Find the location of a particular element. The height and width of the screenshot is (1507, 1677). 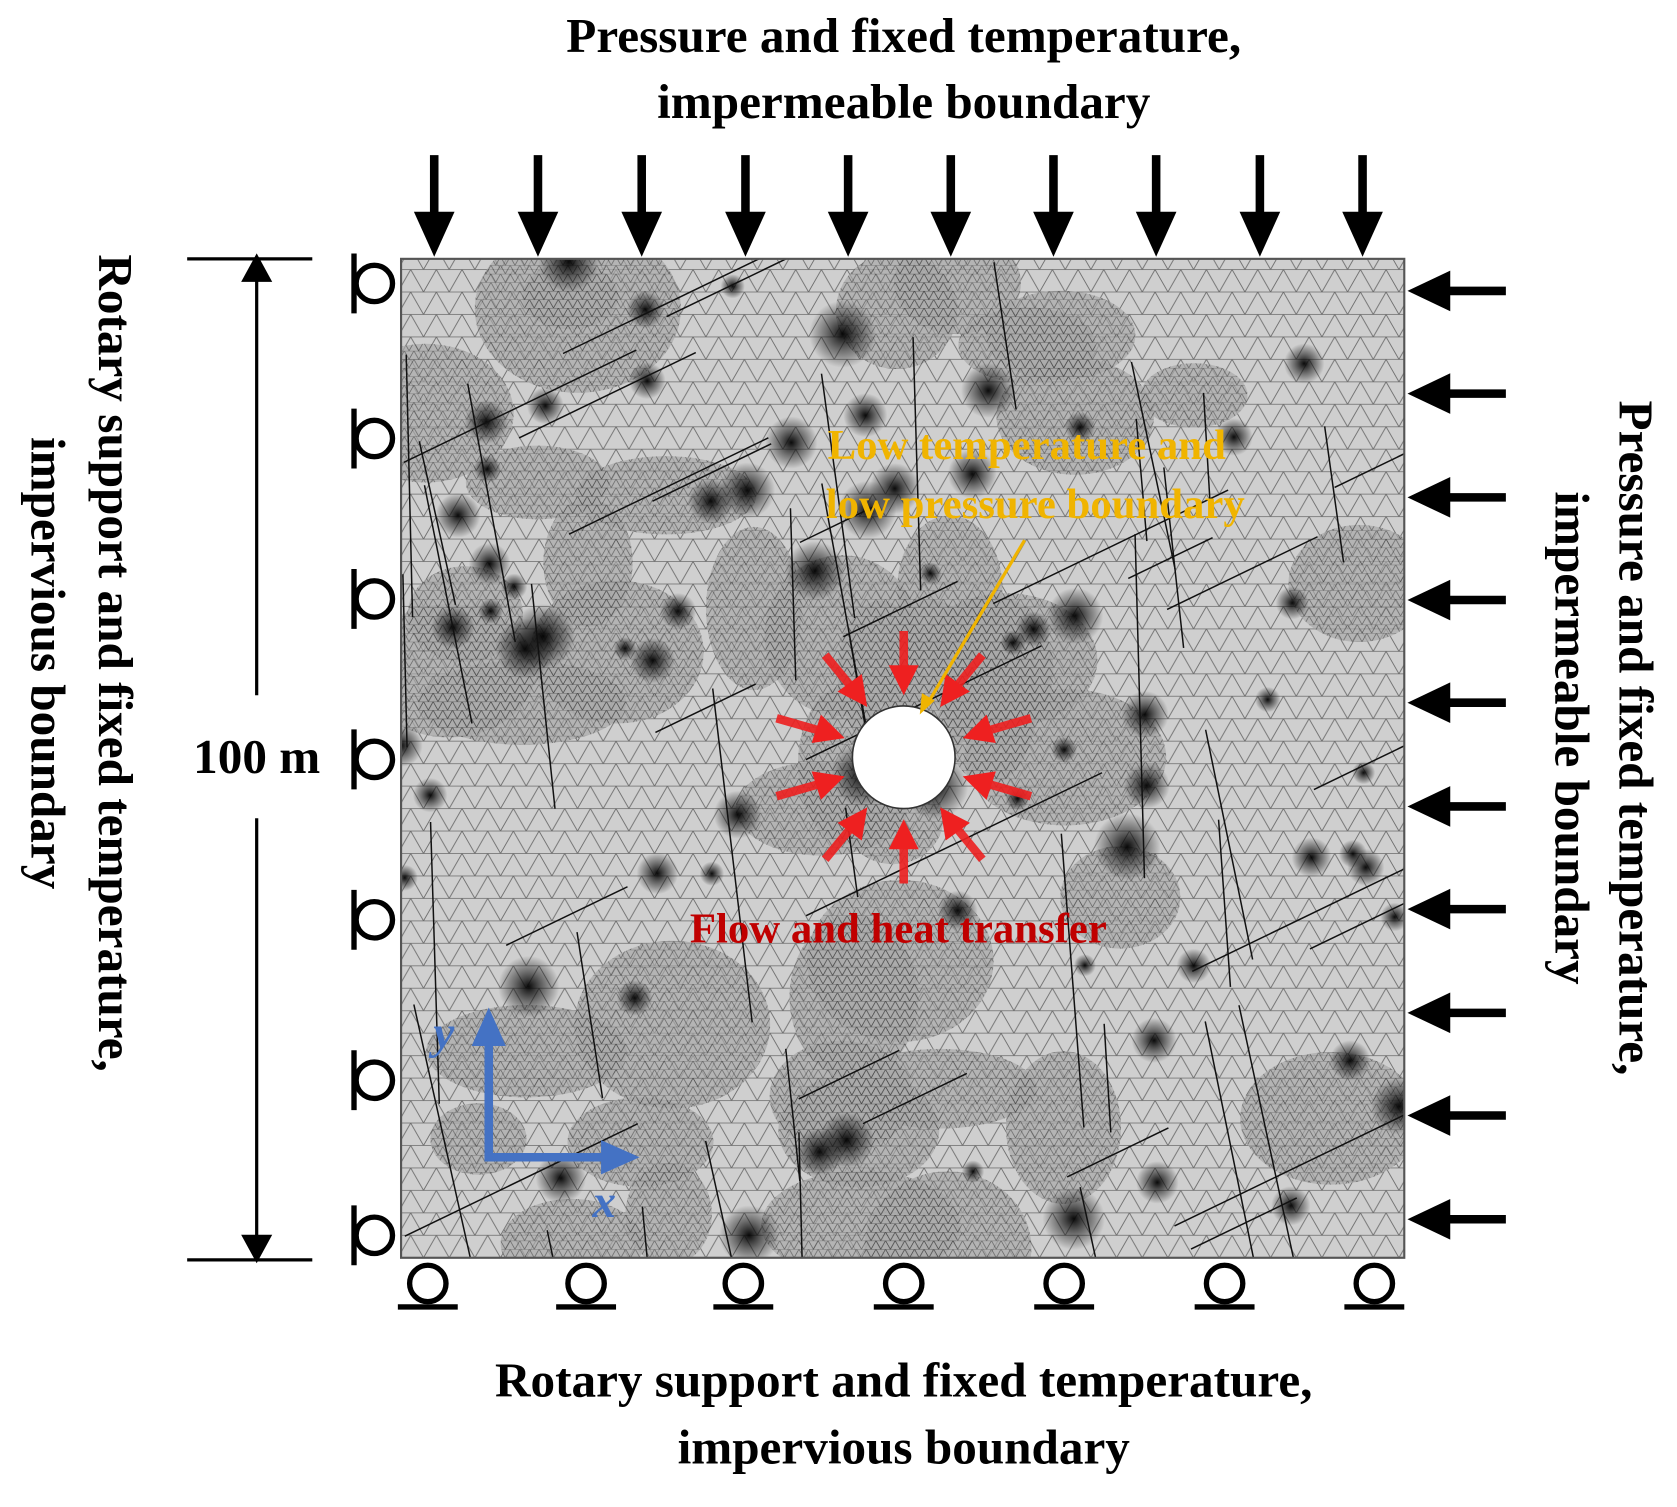

bottom-label: impervious boundary is located at coordinates (904, 1447).